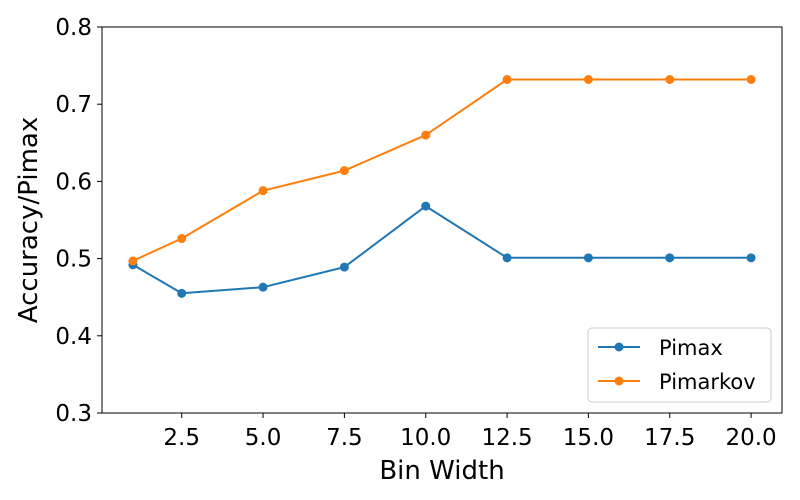  I want to click on x-tick-label: 20.0, so click(750, 438).